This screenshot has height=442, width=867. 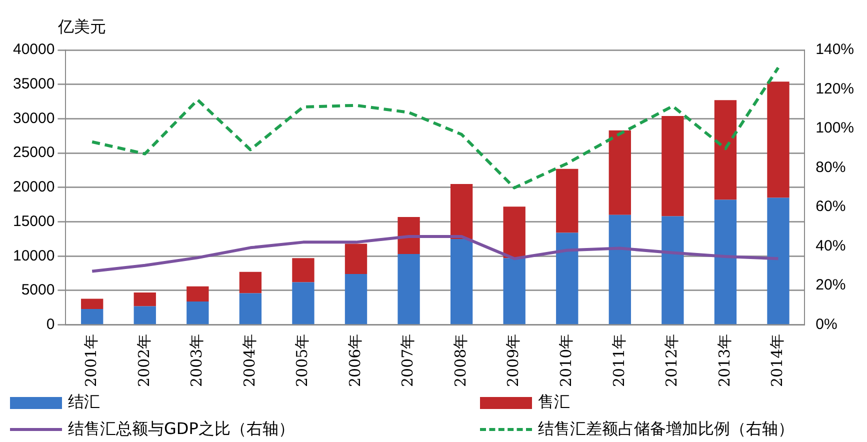 I want to click on x-tick-label: 2004年, so click(x=249, y=361).